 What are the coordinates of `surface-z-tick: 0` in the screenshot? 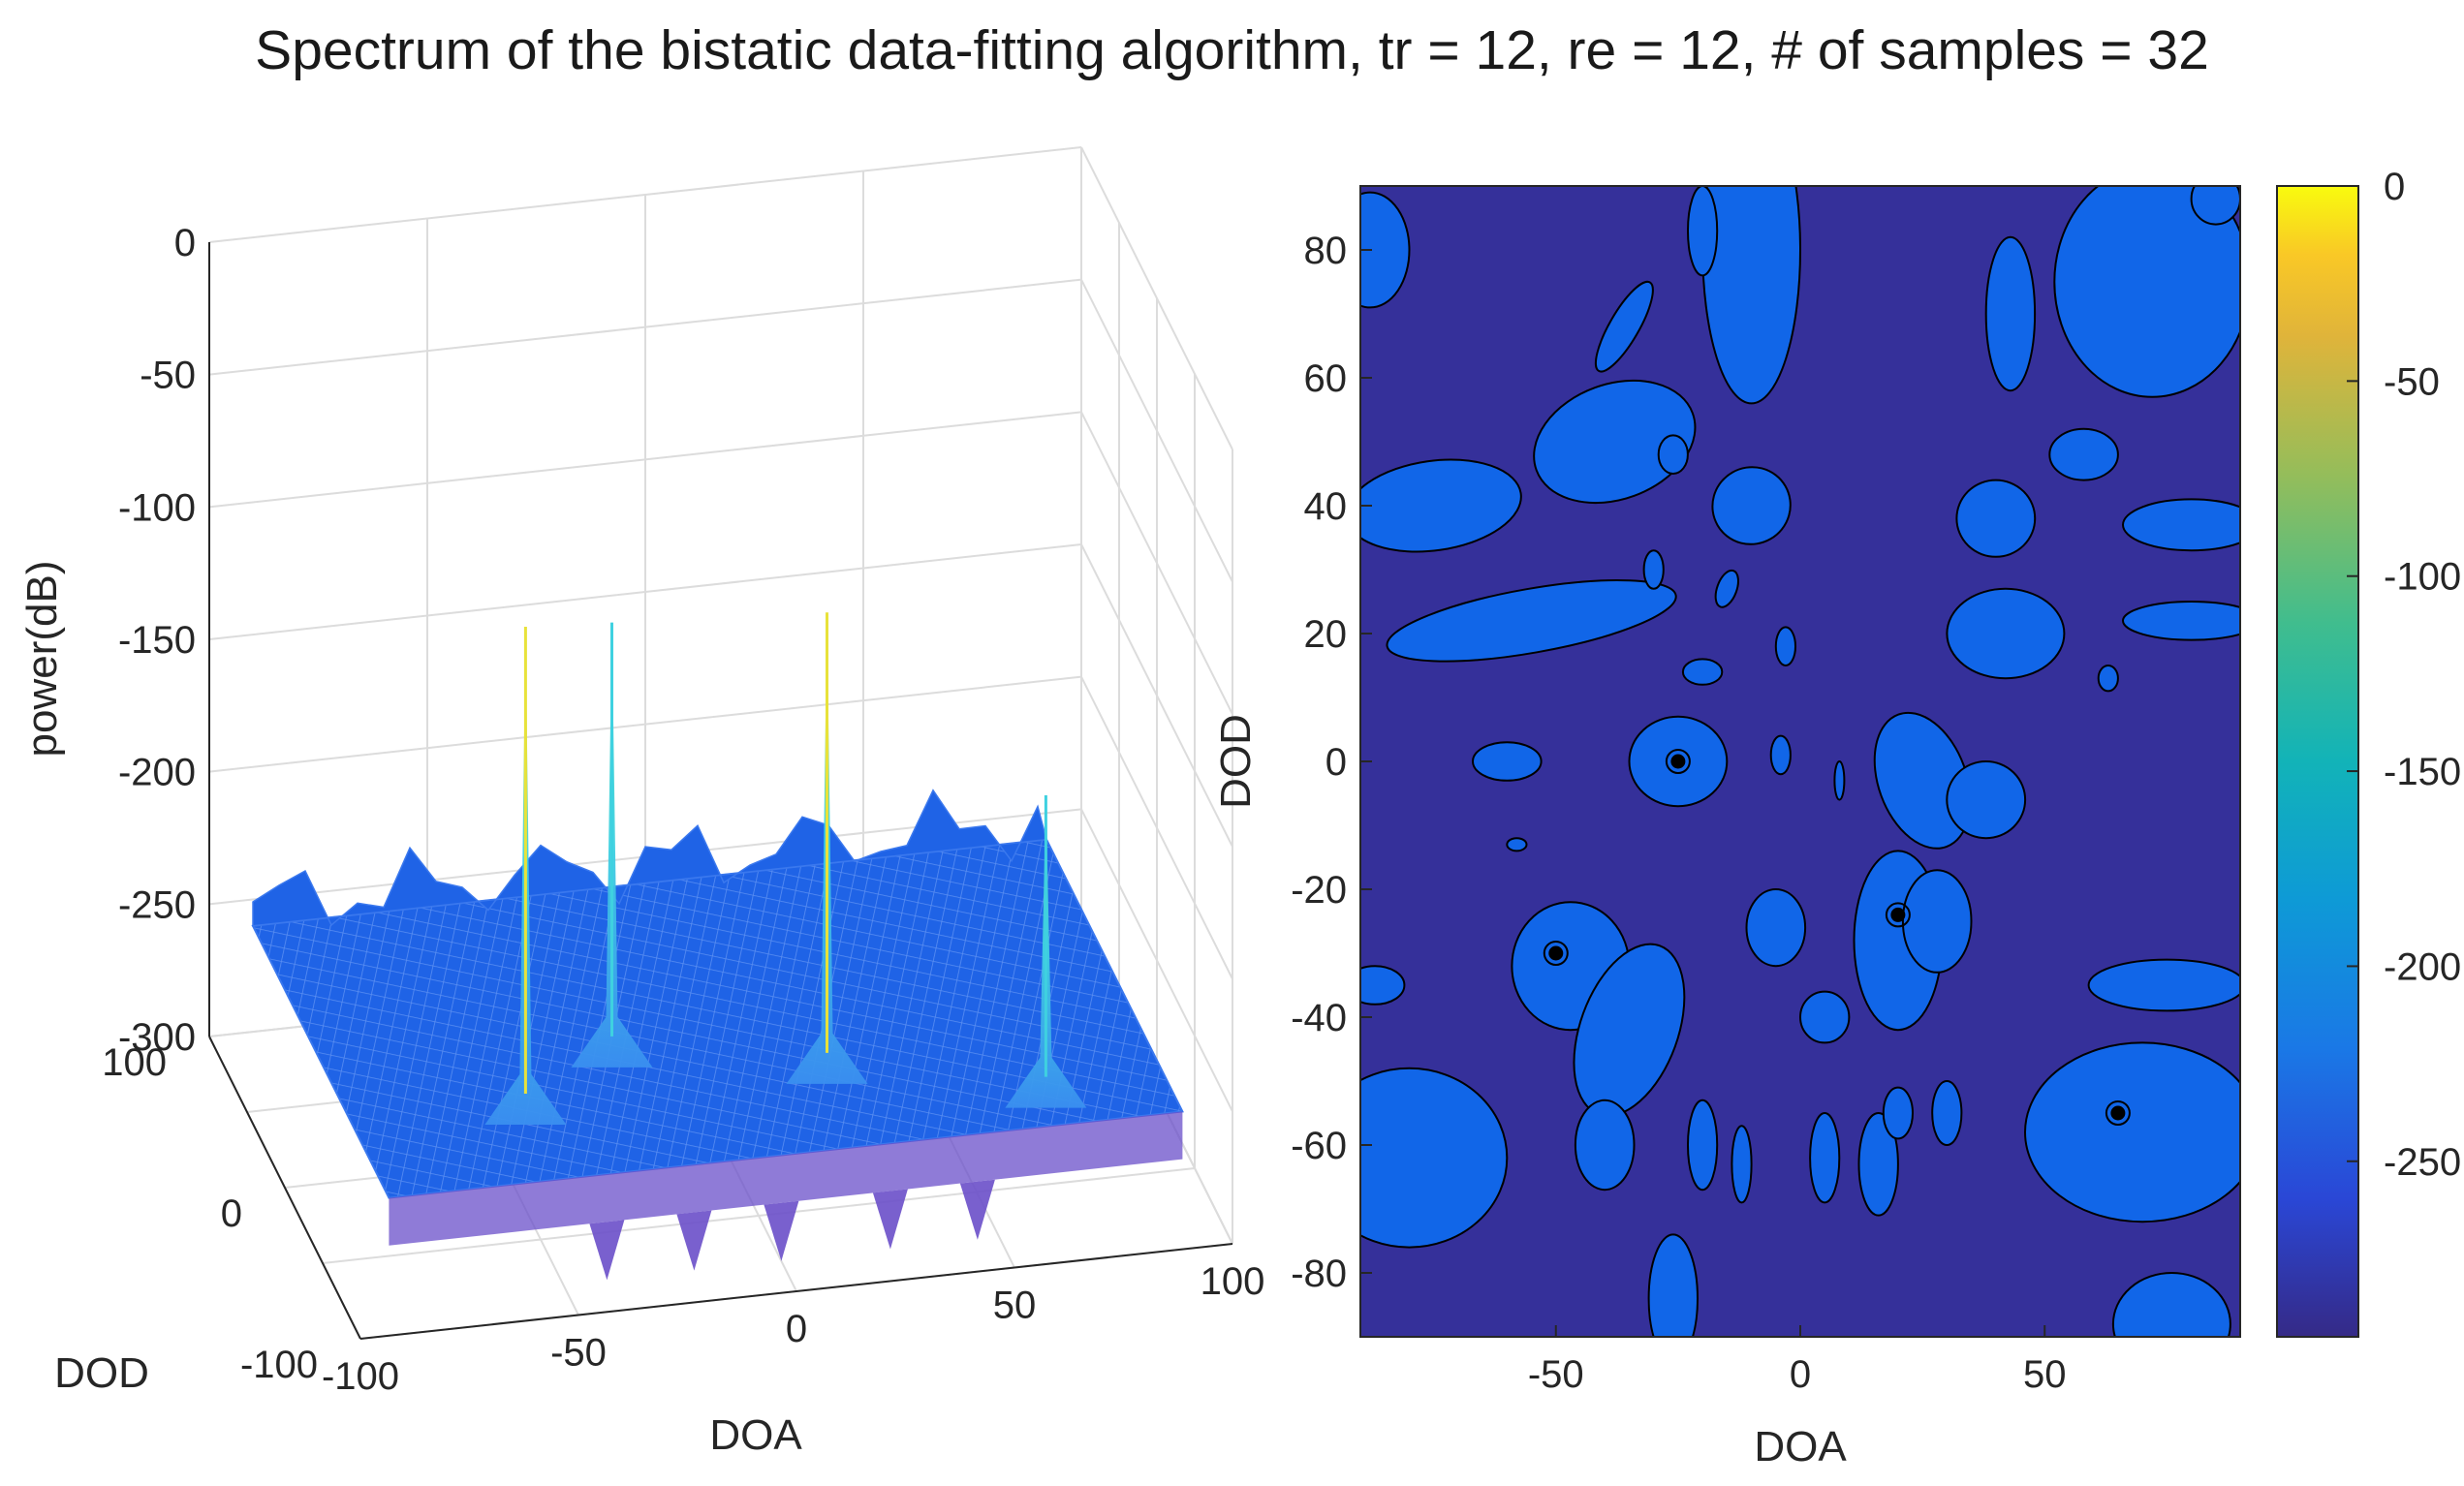 It's located at (185, 243).